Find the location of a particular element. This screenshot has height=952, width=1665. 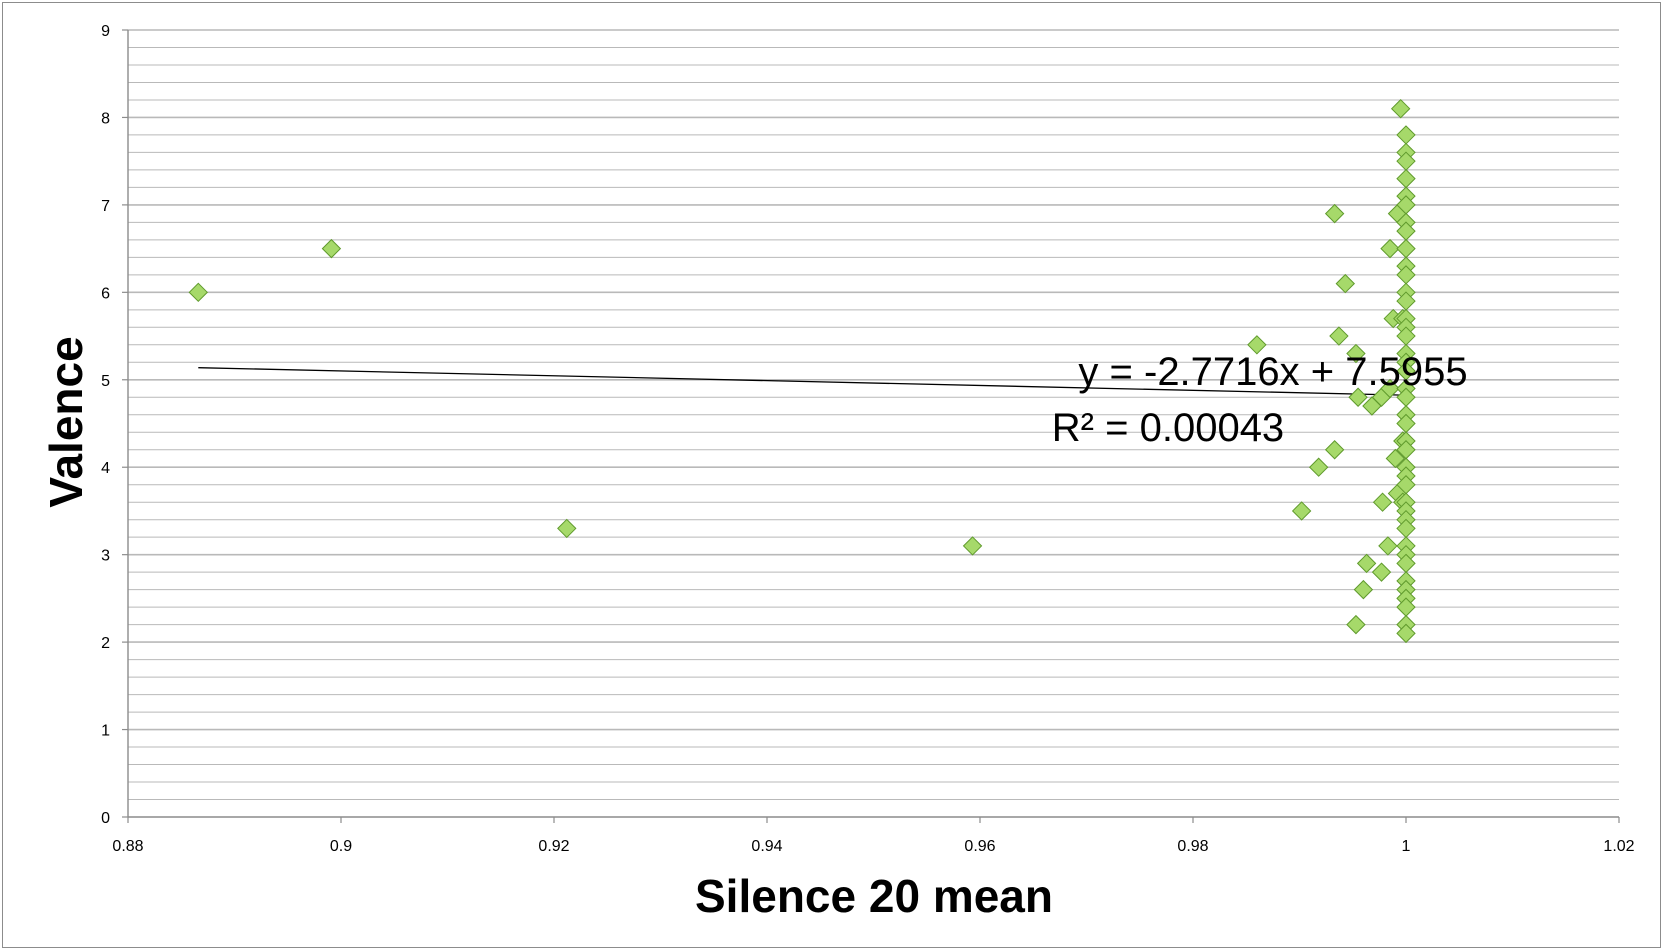

x-tick-label: 0.98 is located at coordinates (1192, 846).